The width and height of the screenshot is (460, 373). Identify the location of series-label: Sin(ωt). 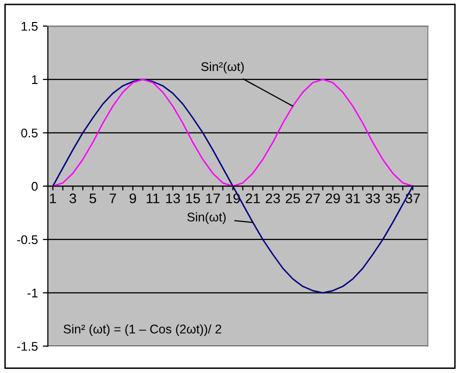
(206, 218).